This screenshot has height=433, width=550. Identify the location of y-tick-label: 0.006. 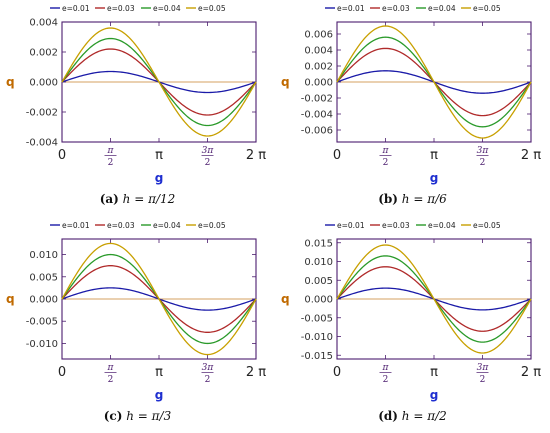
(318, 35).